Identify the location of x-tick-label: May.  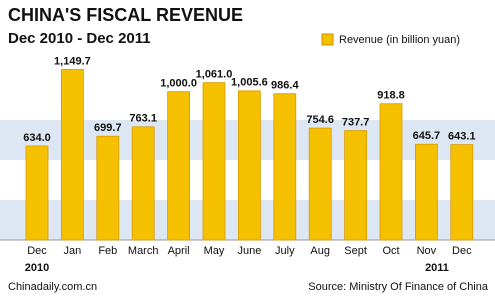
(214, 251).